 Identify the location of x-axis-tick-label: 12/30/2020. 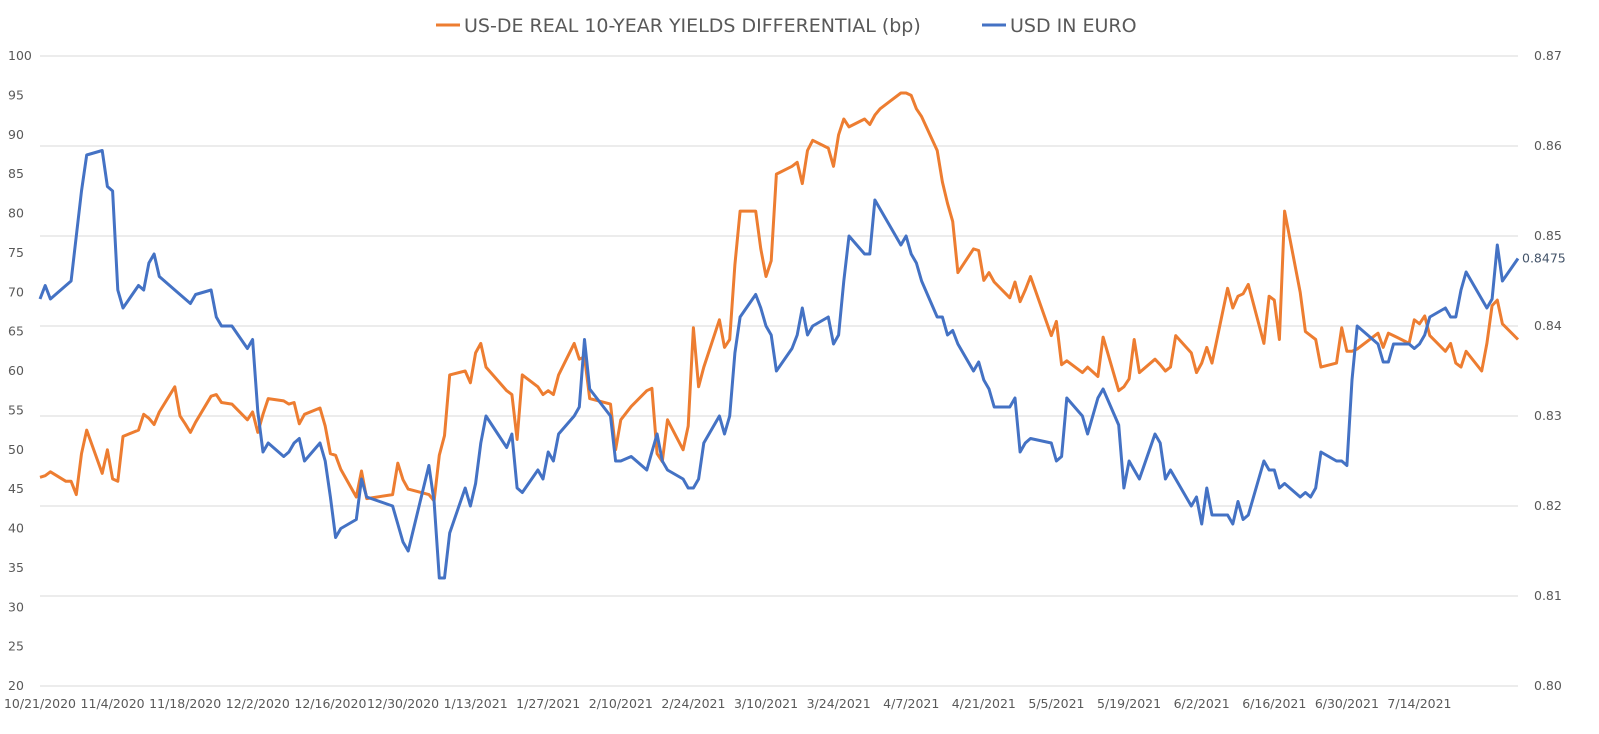
(403, 703).